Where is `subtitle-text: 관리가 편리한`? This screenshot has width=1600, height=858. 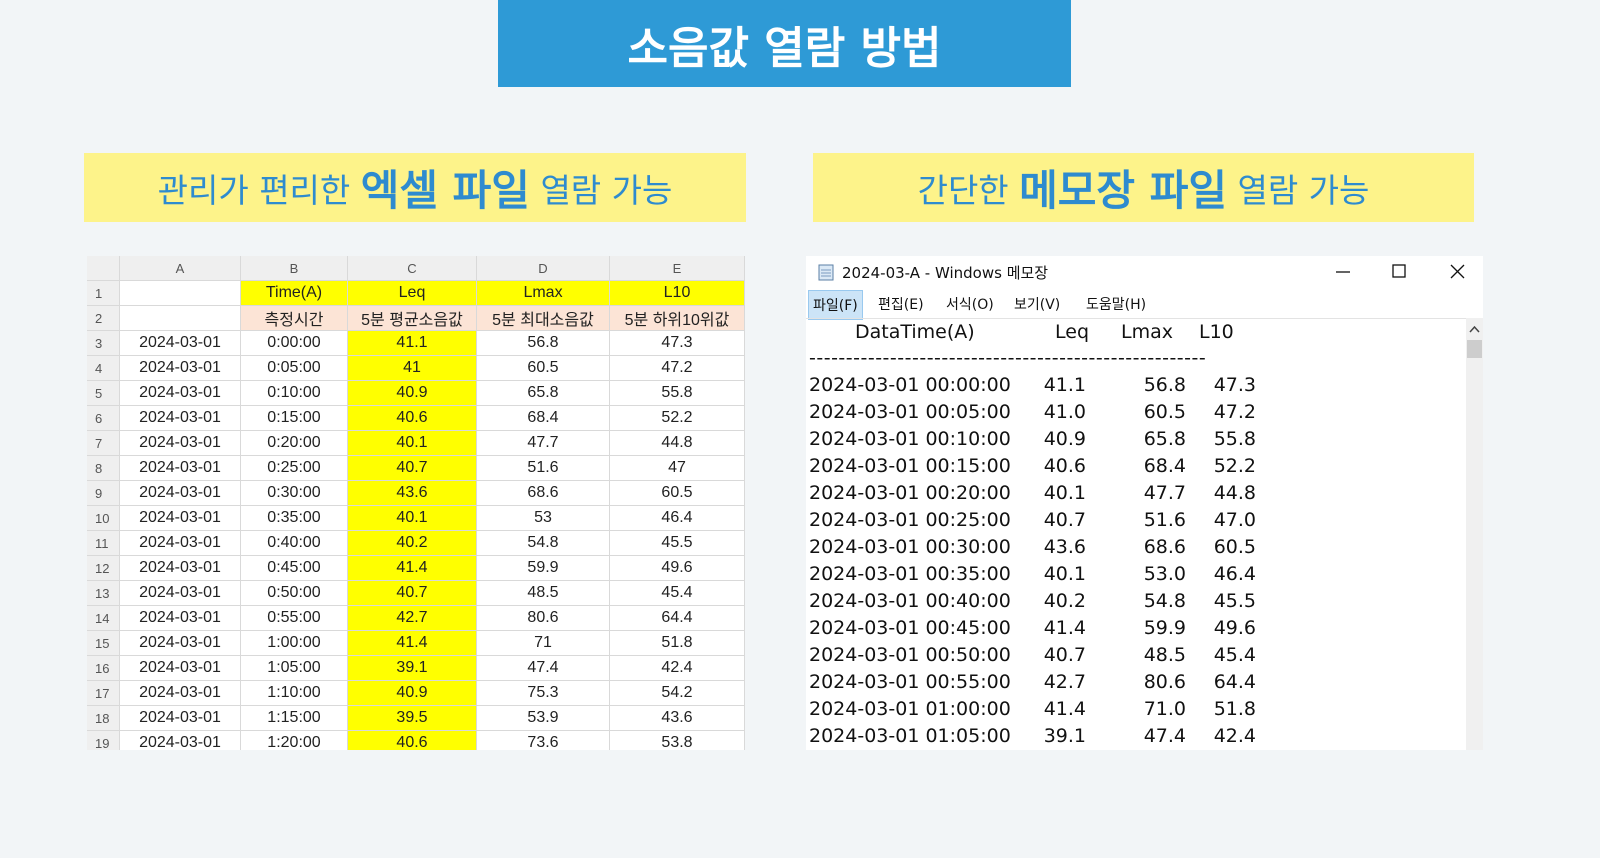 subtitle-text: 관리가 편리한 is located at coordinates (259, 190).